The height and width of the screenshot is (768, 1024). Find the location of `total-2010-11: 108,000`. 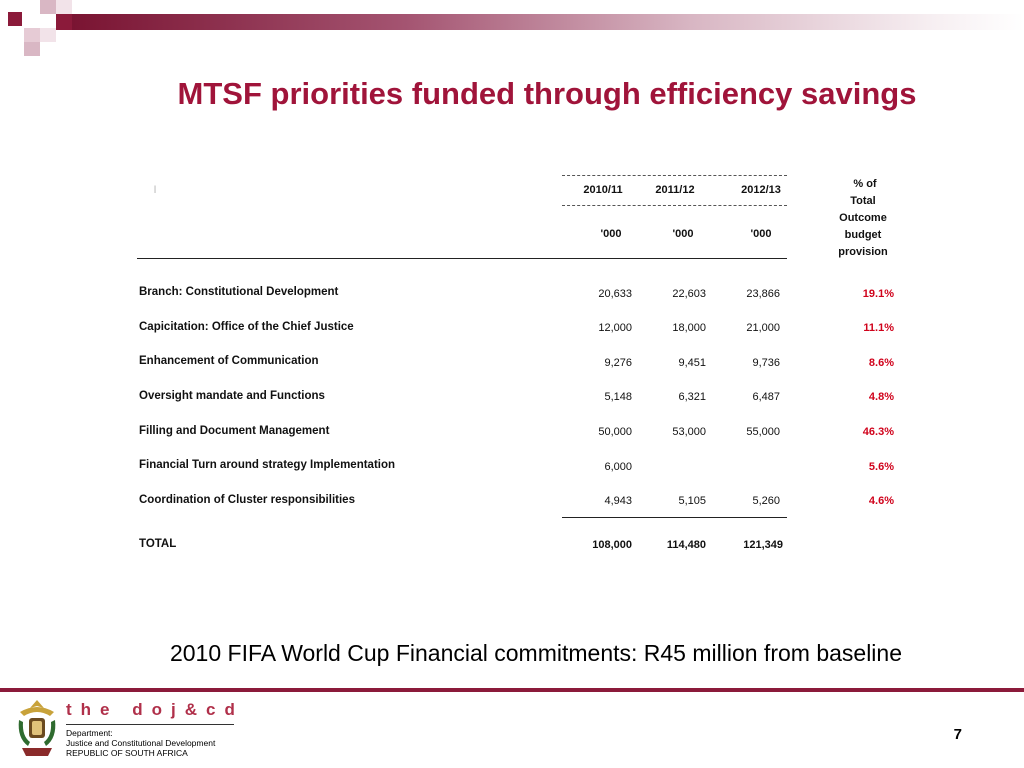

total-2010-11: 108,000 is located at coordinates (612, 545).